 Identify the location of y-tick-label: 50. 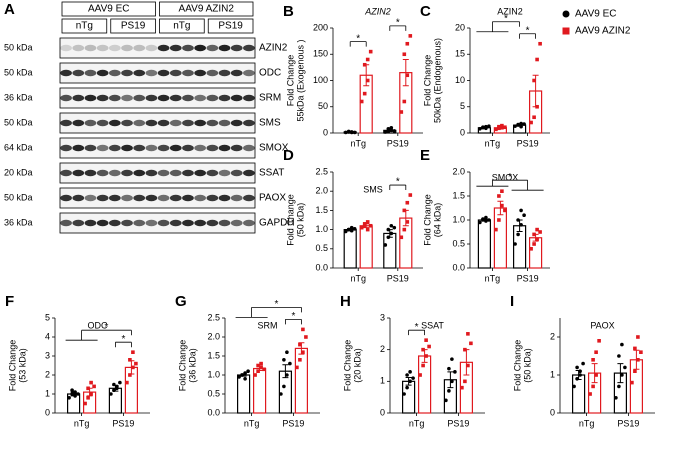
(323, 106).